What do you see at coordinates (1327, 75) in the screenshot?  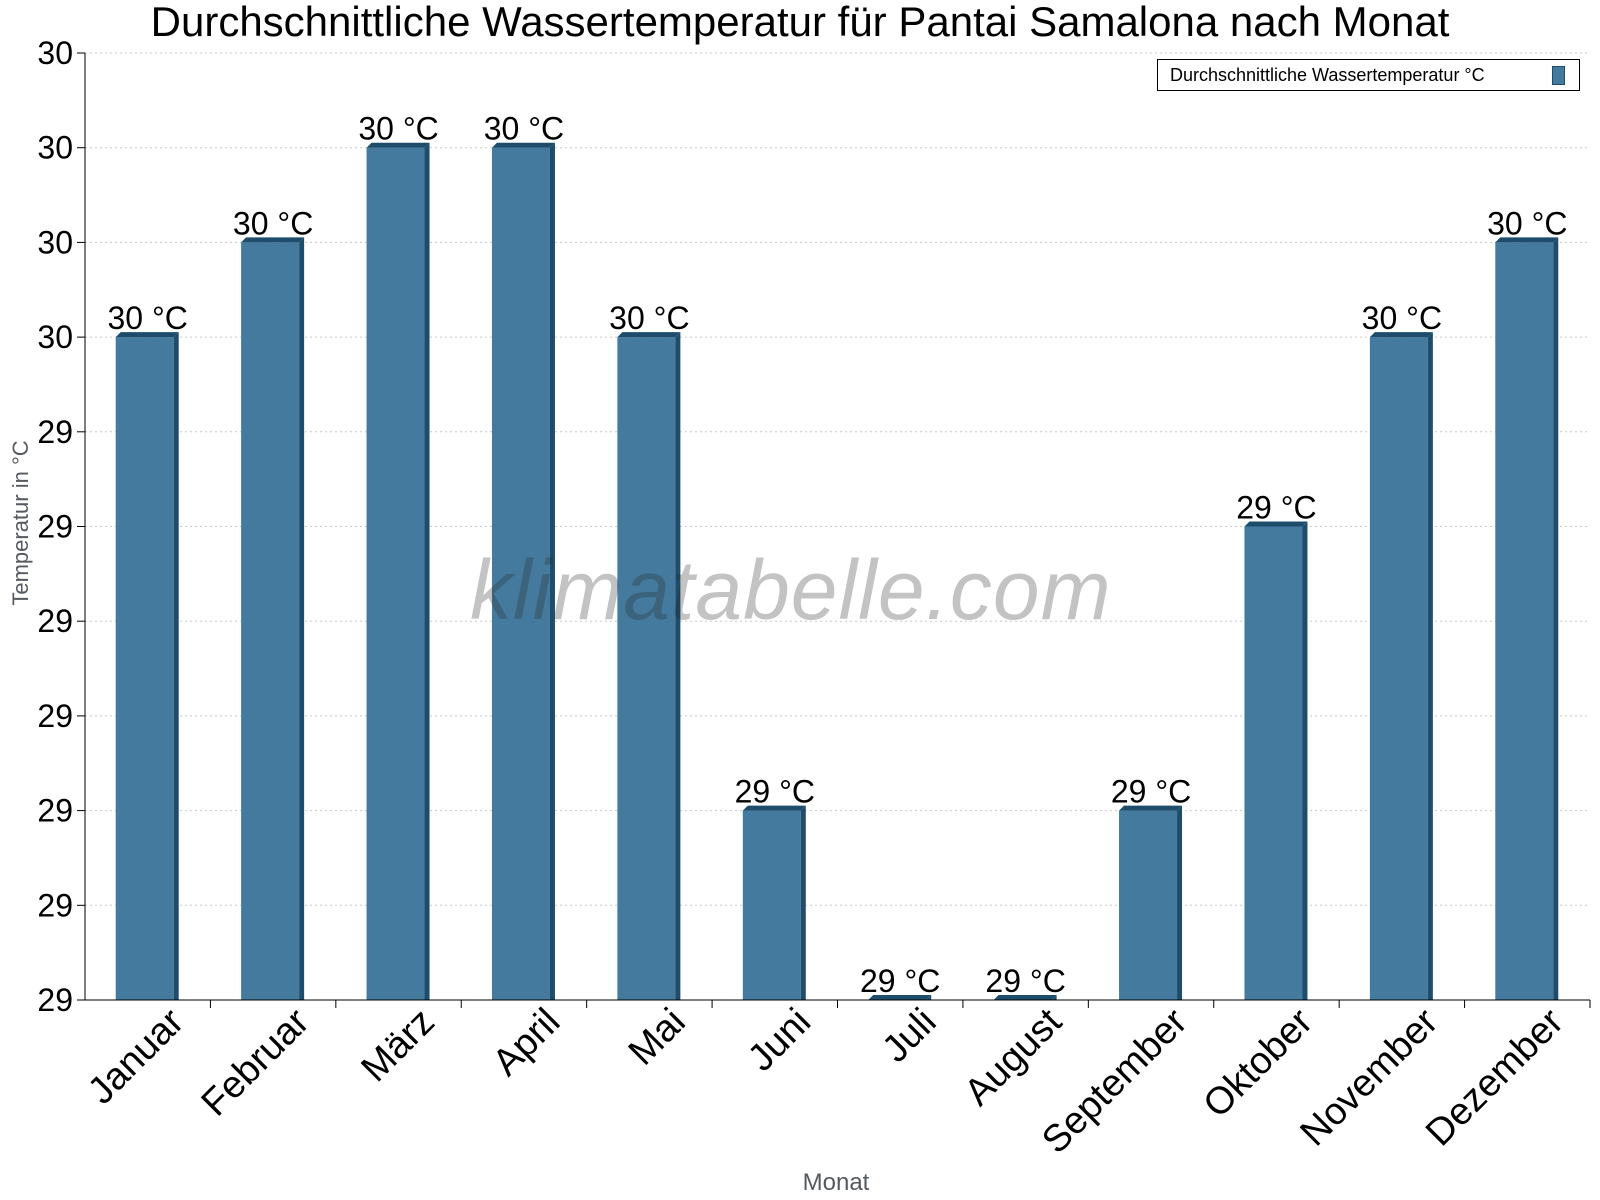 I see `legend-label: Durchschnittliche Wassertemperatur °C` at bounding box center [1327, 75].